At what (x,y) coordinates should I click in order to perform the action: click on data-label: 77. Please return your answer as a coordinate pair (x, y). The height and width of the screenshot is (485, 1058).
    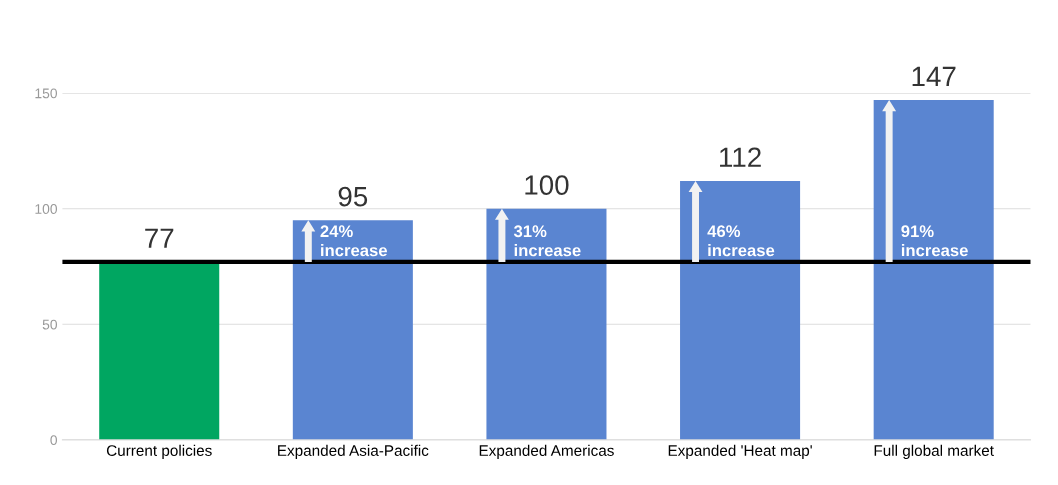
    Looking at the image, I should click on (159, 238).